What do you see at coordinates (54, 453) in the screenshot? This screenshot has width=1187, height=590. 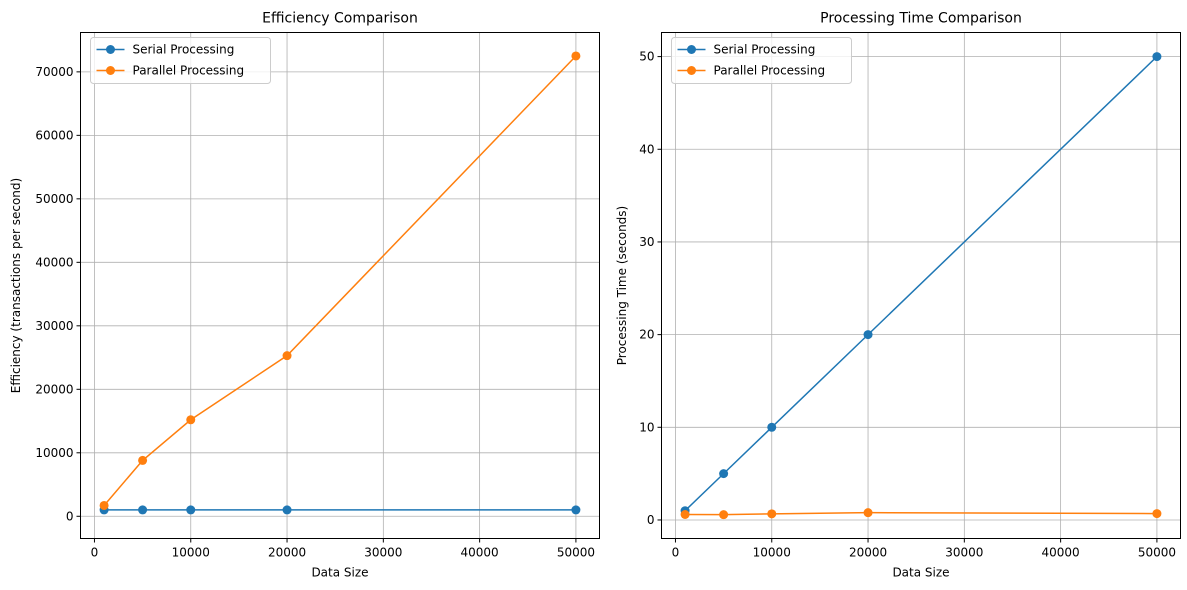 I see `y-tick-label: 10000` at bounding box center [54, 453].